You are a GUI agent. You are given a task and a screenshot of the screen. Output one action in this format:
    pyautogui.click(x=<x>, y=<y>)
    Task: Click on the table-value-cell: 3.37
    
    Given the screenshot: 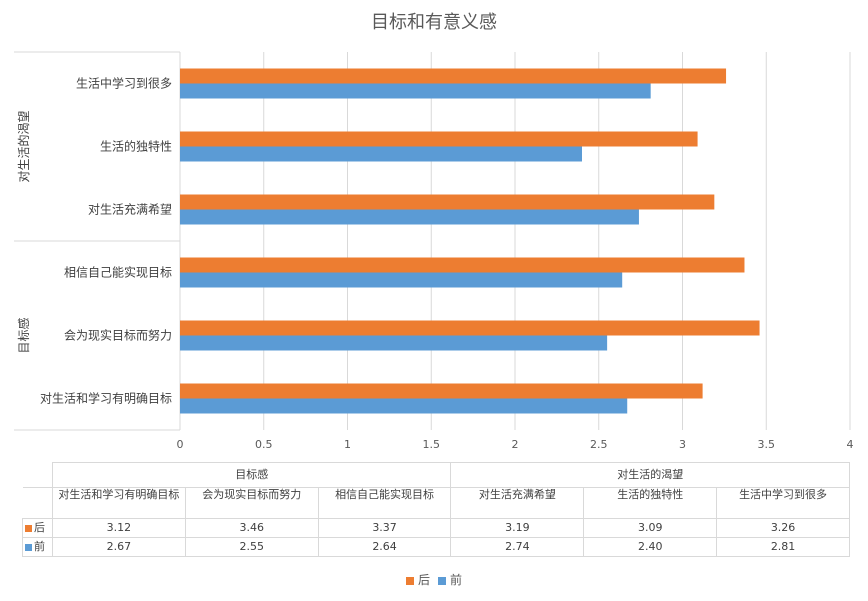 What is the action you would take?
    pyautogui.click(x=384, y=528)
    